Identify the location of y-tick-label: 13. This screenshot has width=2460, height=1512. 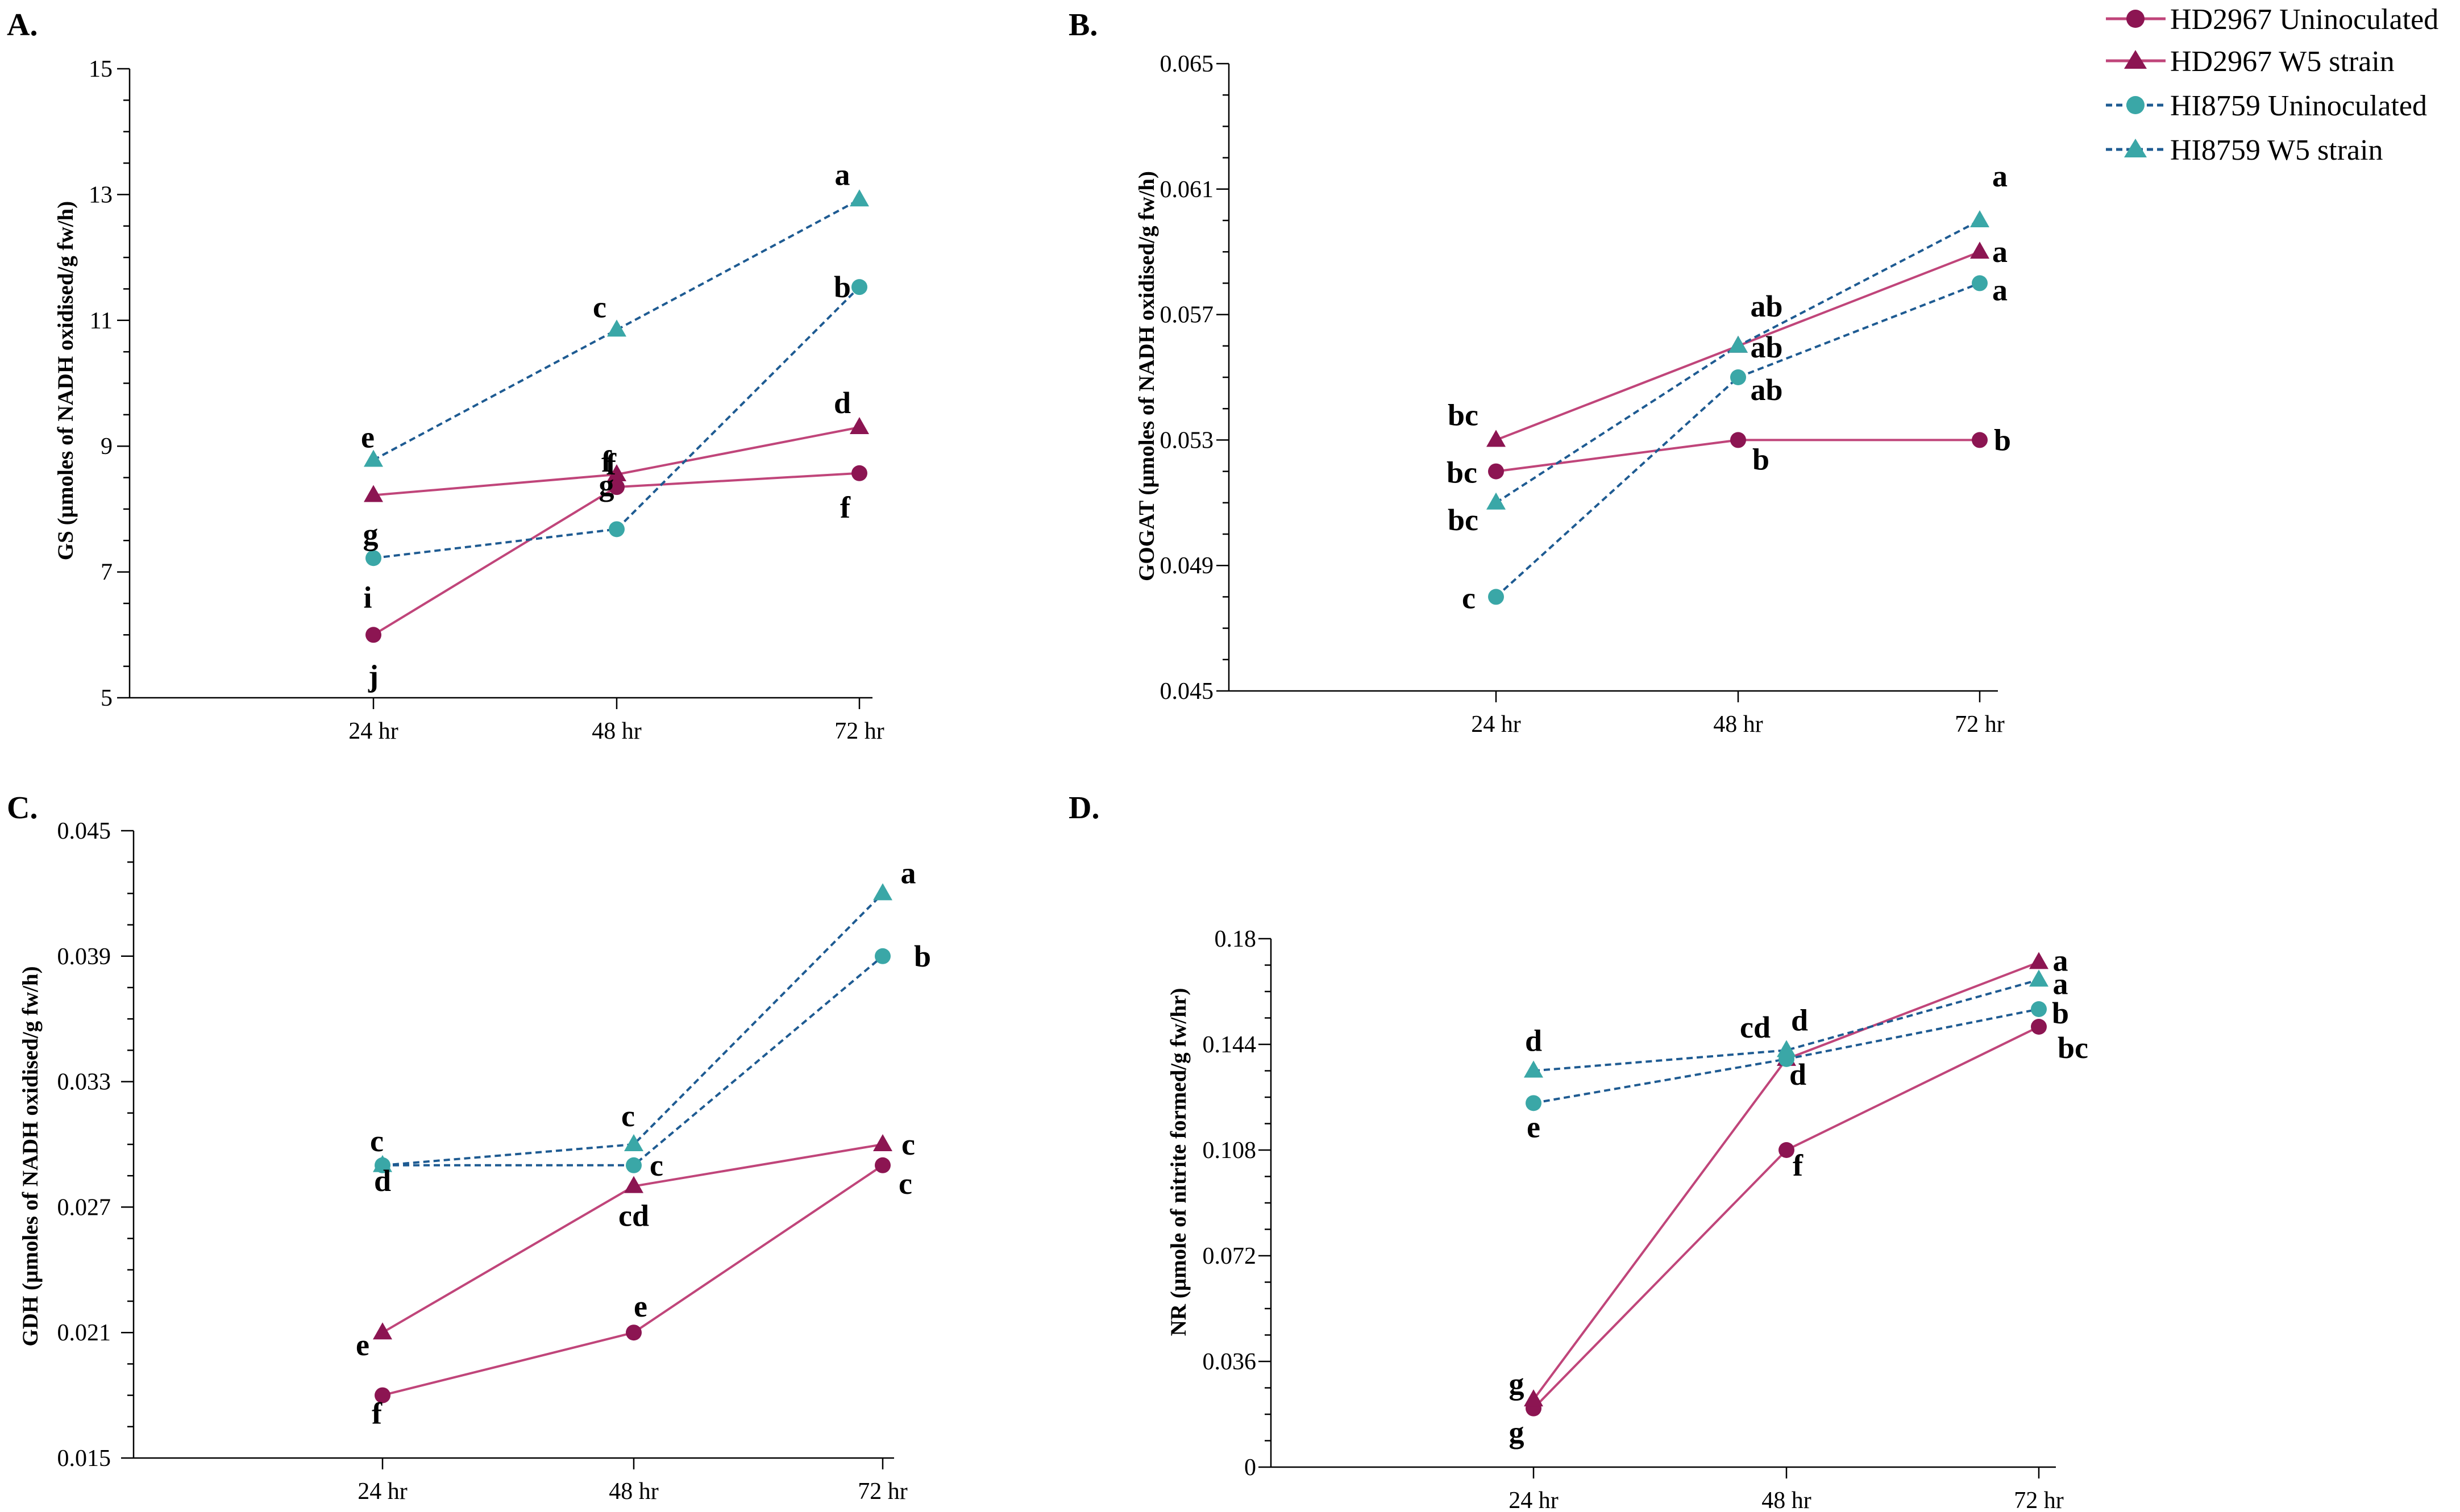
(101, 195).